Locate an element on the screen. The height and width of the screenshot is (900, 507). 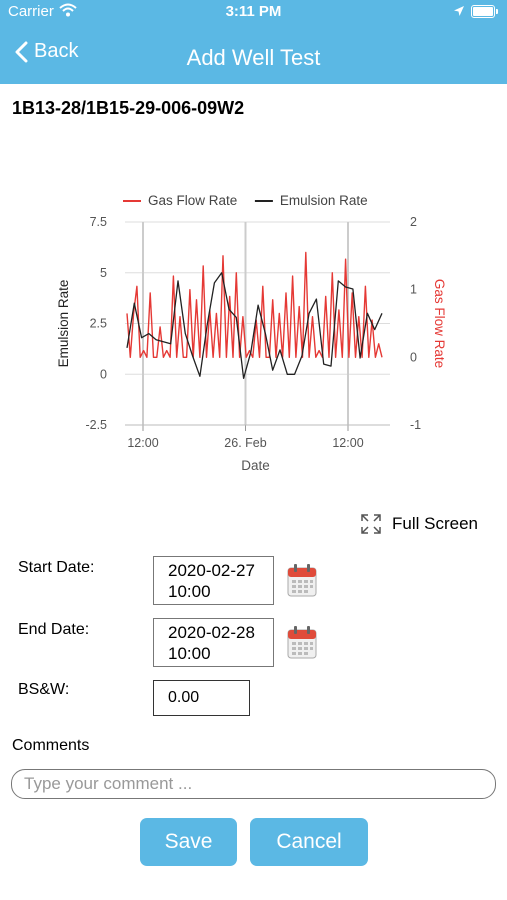
y-right-axis-title: Gas Flow Rate is located at coordinates (439, 323).